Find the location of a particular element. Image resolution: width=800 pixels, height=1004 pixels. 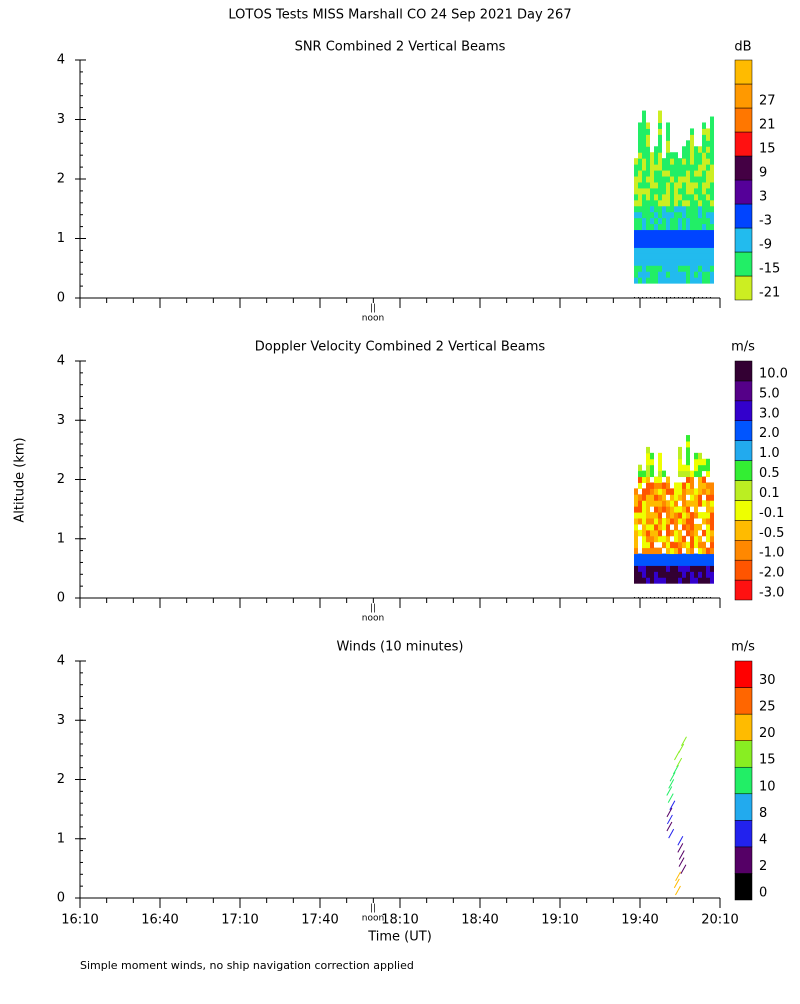

colorbar-title: m/s is located at coordinates (743, 347).